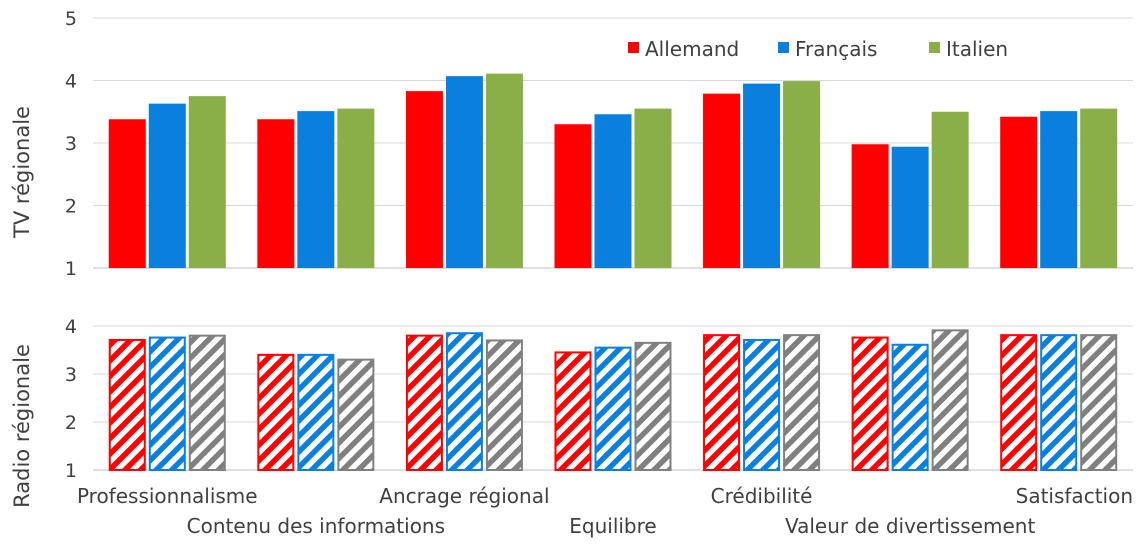  I want to click on tv-y-tick-label: 2, so click(71, 207).